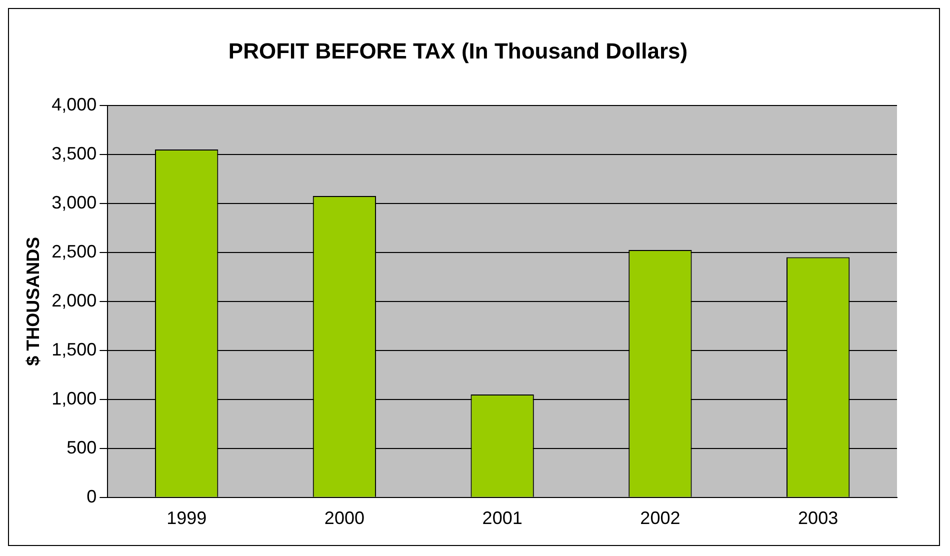 The height and width of the screenshot is (556, 950). I want to click on x-tick-label: 2002, so click(660, 518).